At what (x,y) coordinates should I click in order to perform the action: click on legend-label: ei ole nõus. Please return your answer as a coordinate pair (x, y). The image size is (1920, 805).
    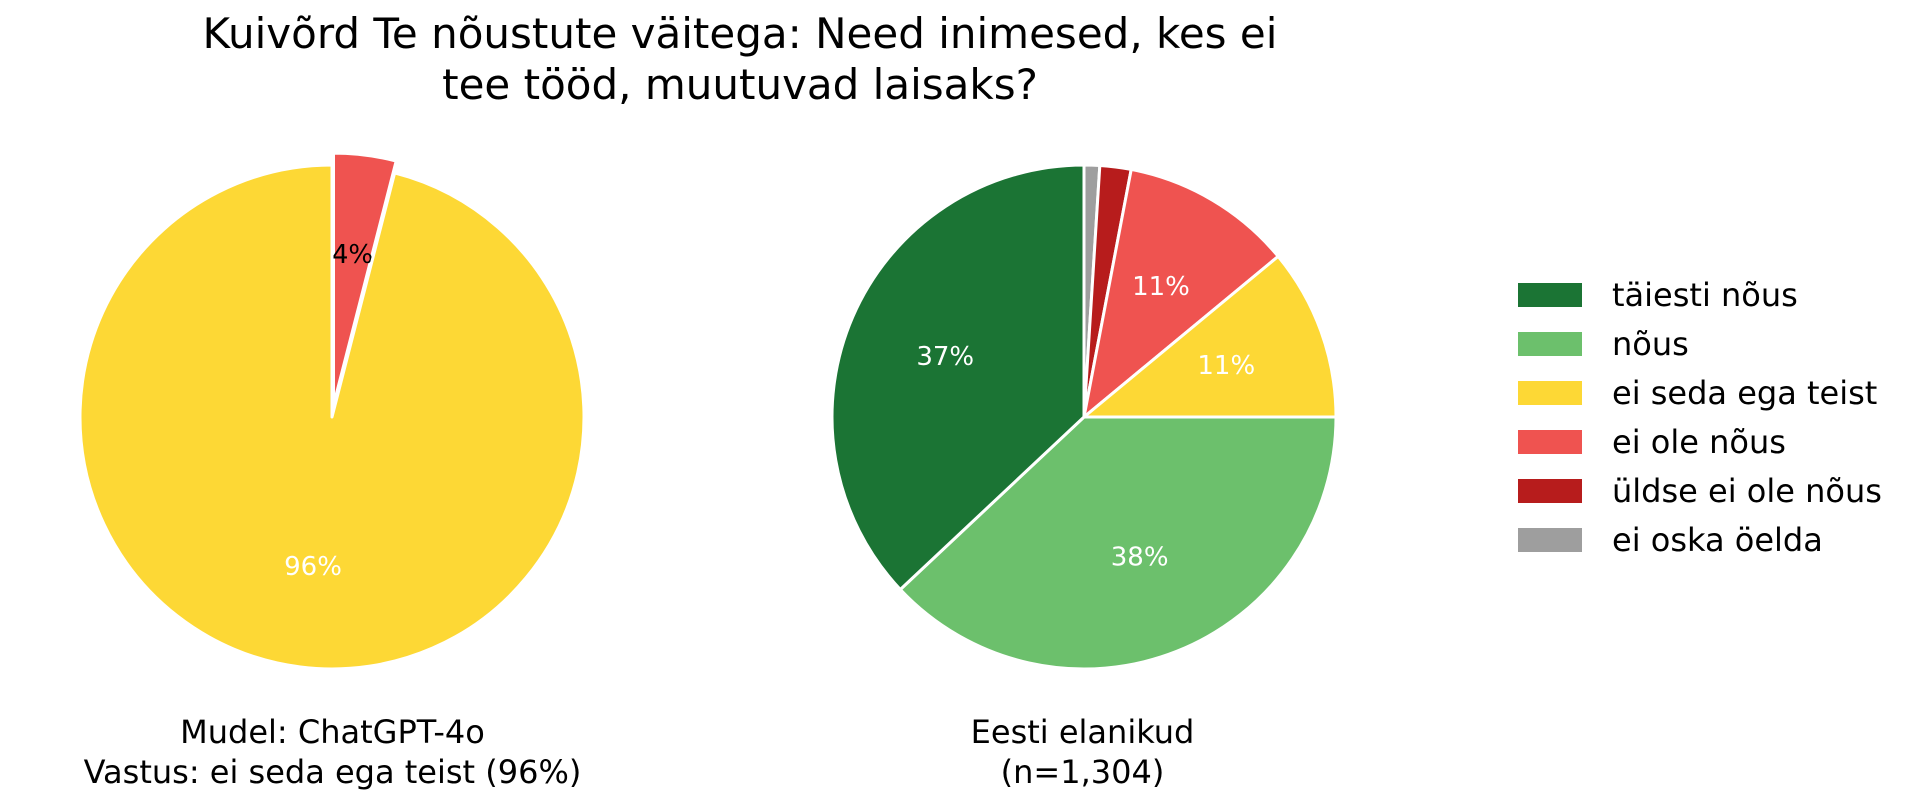
    Looking at the image, I should click on (1699, 441).